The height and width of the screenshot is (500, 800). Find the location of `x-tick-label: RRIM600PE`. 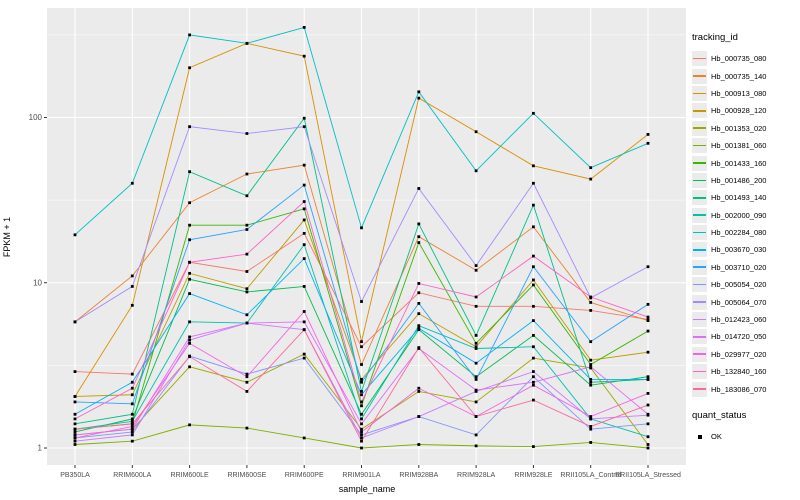

x-tick-label: RRIM600PE is located at coordinates (304, 475).